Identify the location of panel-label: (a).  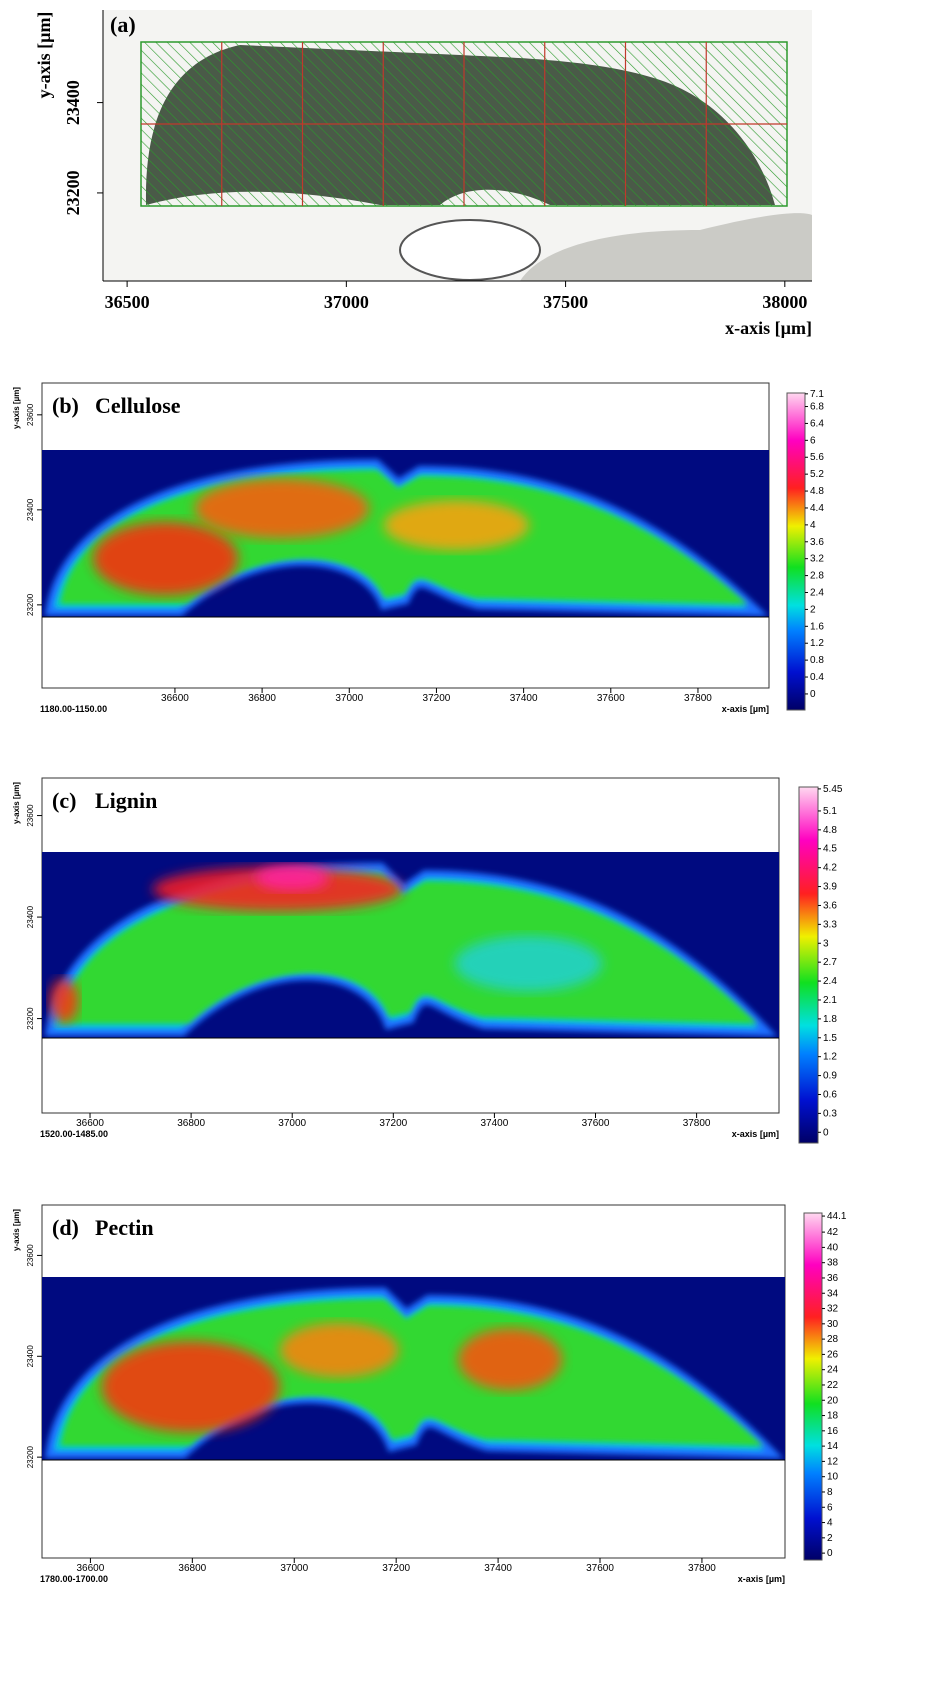
(123, 24).